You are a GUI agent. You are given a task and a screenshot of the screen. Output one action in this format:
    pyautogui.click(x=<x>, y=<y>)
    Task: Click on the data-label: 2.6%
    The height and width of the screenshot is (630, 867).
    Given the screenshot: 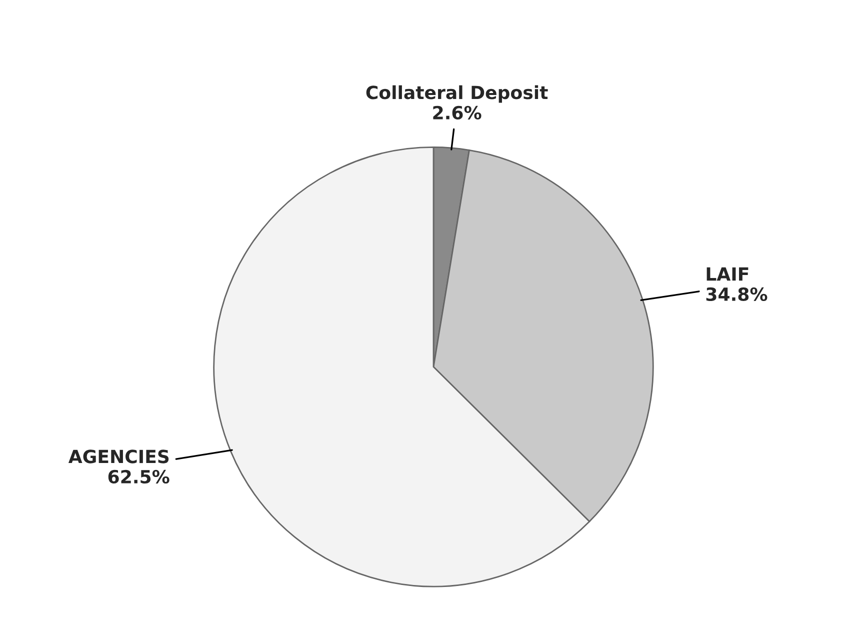 What is the action you would take?
    pyautogui.click(x=457, y=113)
    